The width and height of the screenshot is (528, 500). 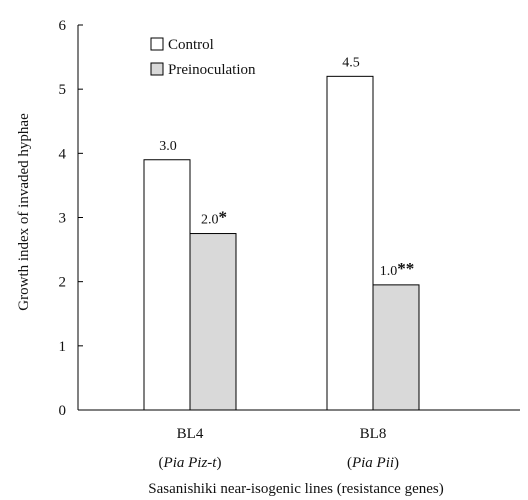 I want to click on y-axis-title: Growth index of invaded hyphae, so click(x=24, y=212).